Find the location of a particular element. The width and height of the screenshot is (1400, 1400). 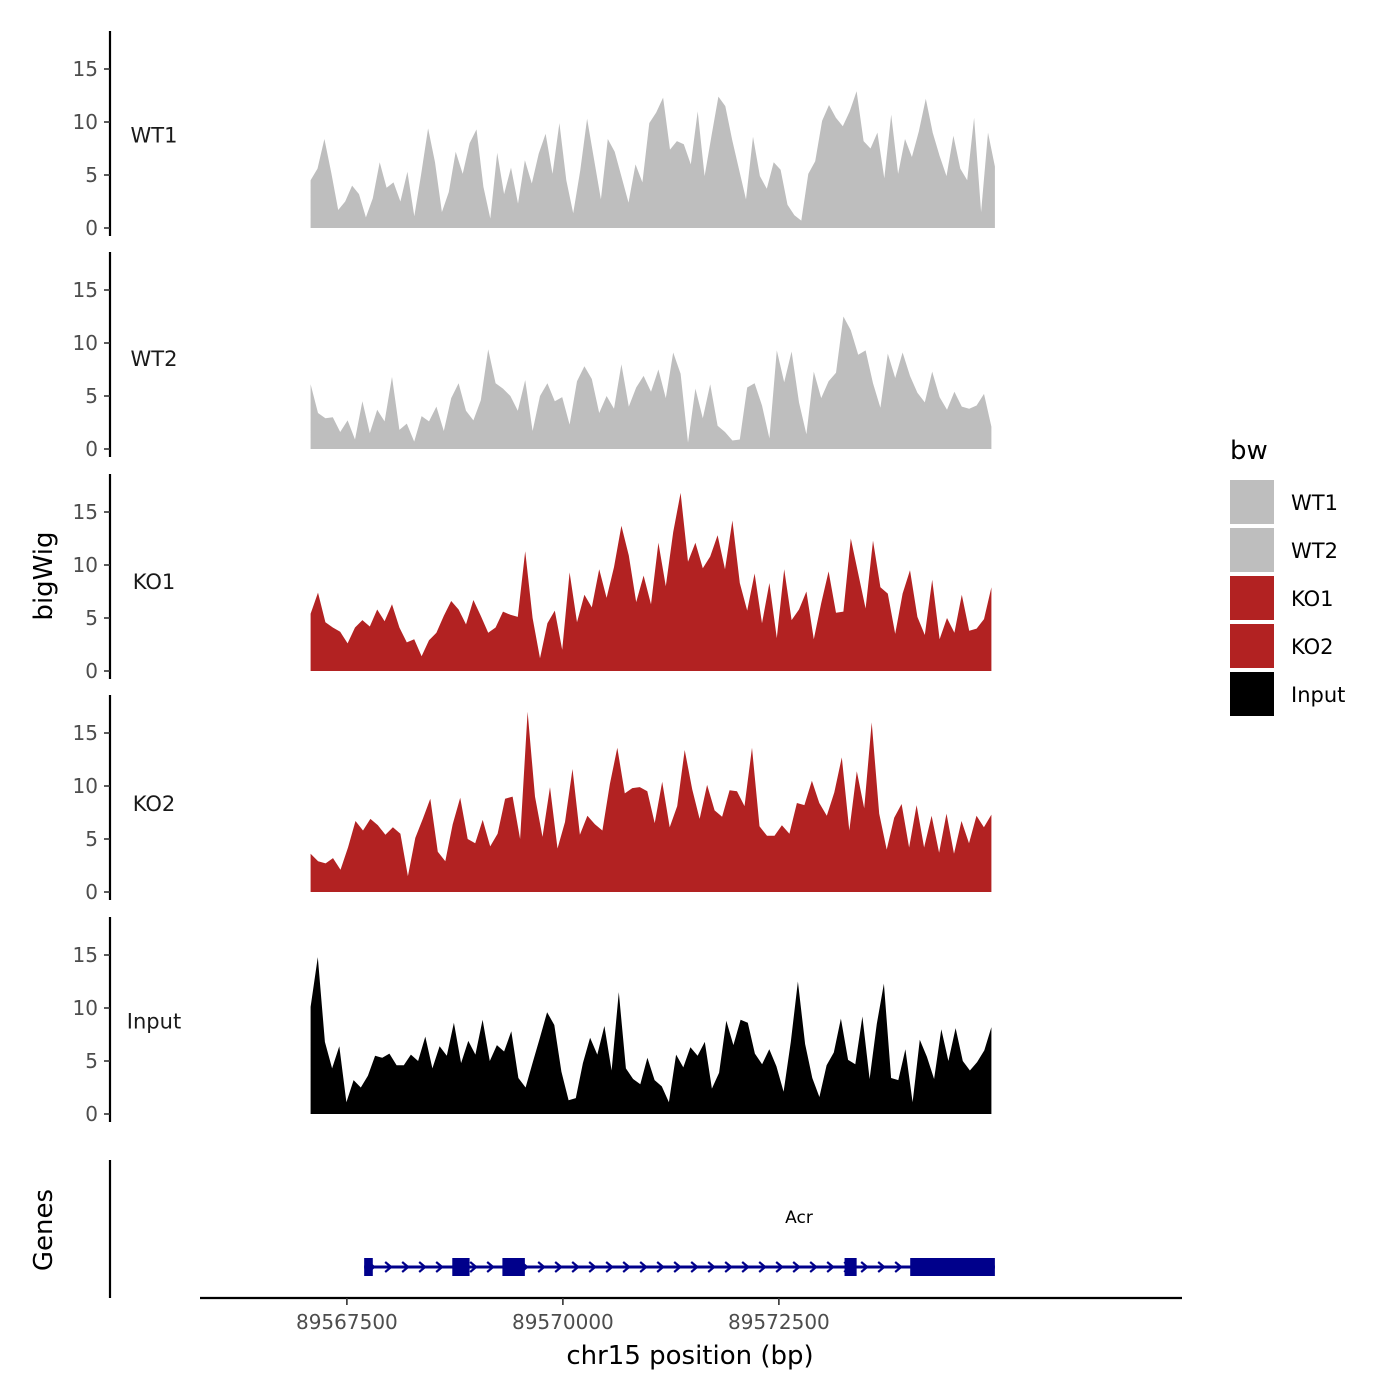

legend-label-wt2: WT2 is located at coordinates (1314, 551).